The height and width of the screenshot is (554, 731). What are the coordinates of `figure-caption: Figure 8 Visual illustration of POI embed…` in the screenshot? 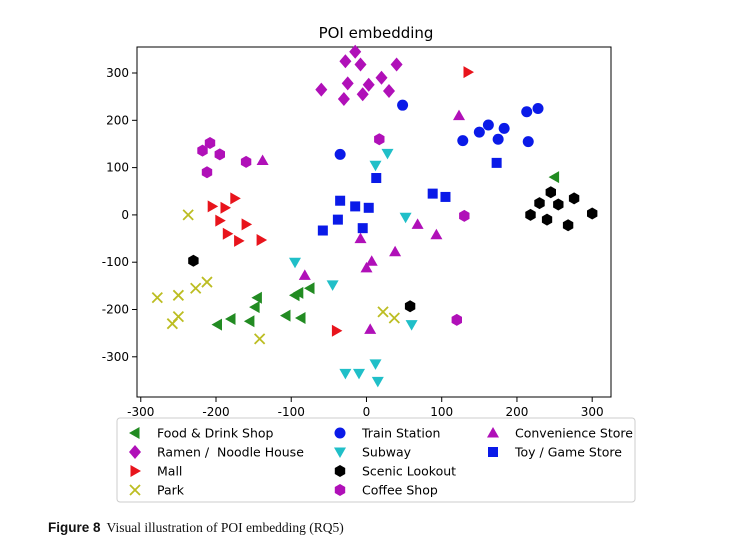 It's located at (196, 528).